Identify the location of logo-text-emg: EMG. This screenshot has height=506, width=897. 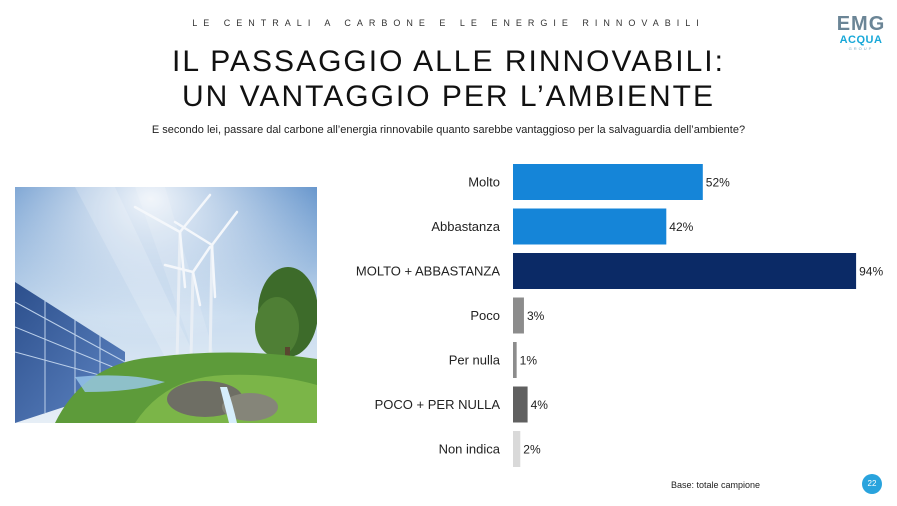
(861, 24).